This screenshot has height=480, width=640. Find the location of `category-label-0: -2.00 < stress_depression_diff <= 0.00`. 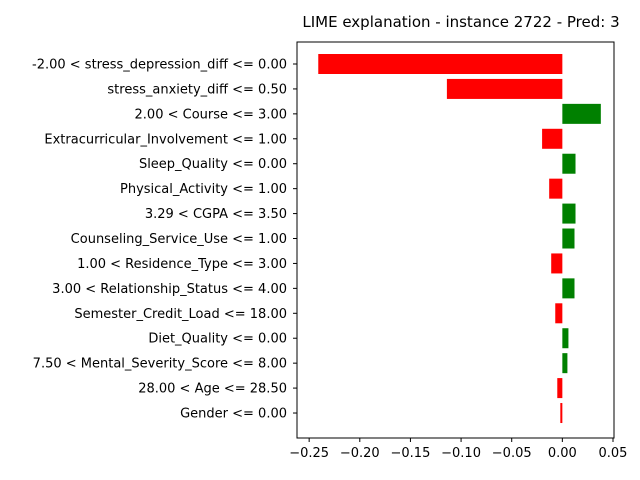

category-label-0: -2.00 < stress_depression_diff <= 0.00 is located at coordinates (159, 65).